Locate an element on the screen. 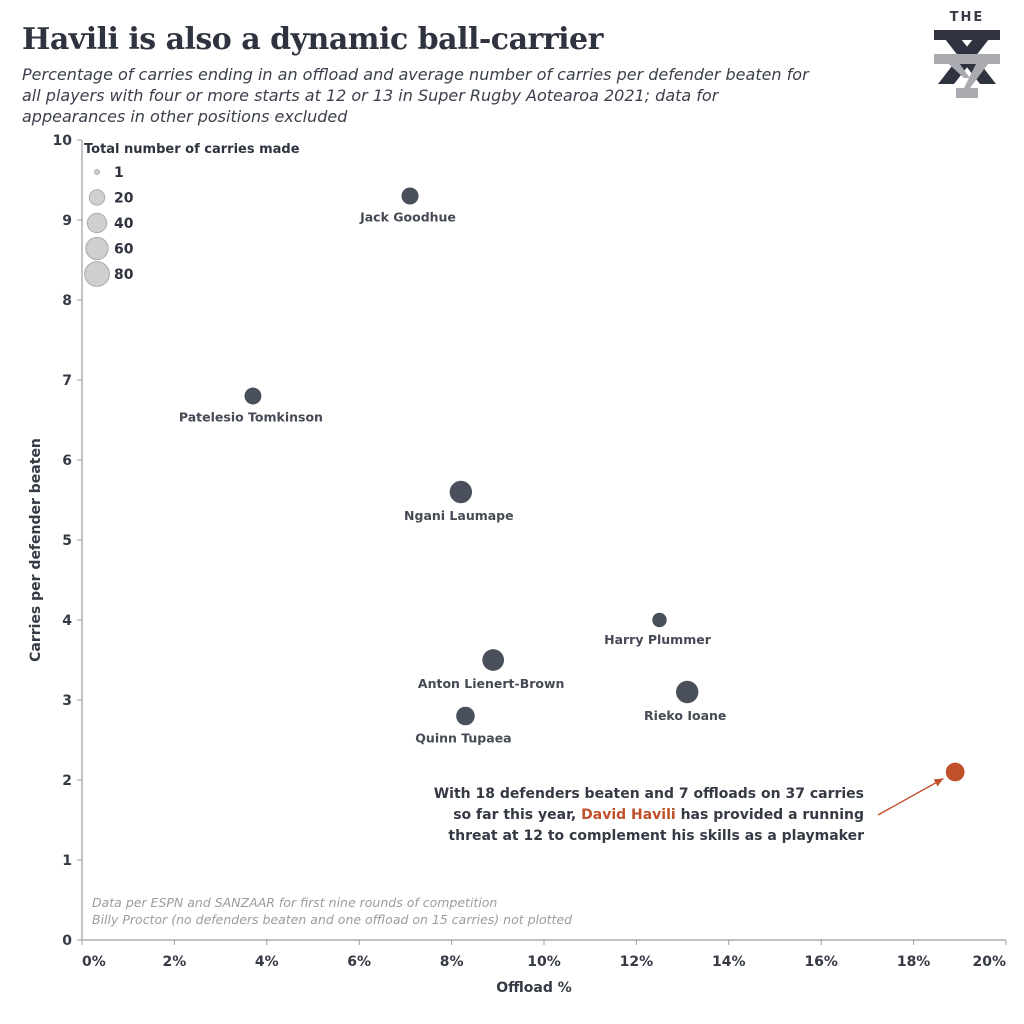  x-tick-label: 12% is located at coordinates (637, 962).